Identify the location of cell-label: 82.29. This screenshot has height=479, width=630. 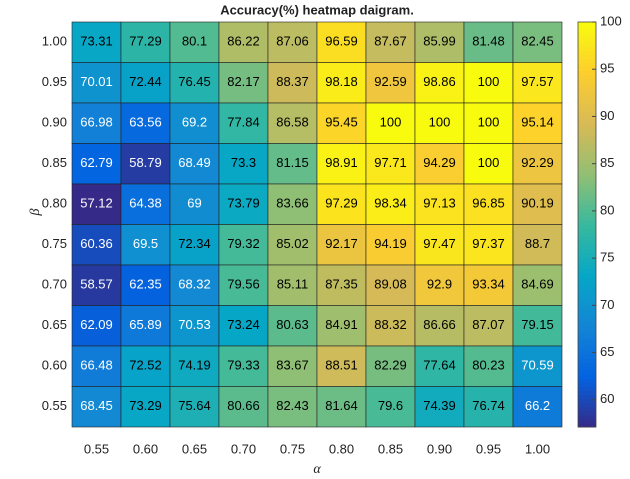
(390, 365).